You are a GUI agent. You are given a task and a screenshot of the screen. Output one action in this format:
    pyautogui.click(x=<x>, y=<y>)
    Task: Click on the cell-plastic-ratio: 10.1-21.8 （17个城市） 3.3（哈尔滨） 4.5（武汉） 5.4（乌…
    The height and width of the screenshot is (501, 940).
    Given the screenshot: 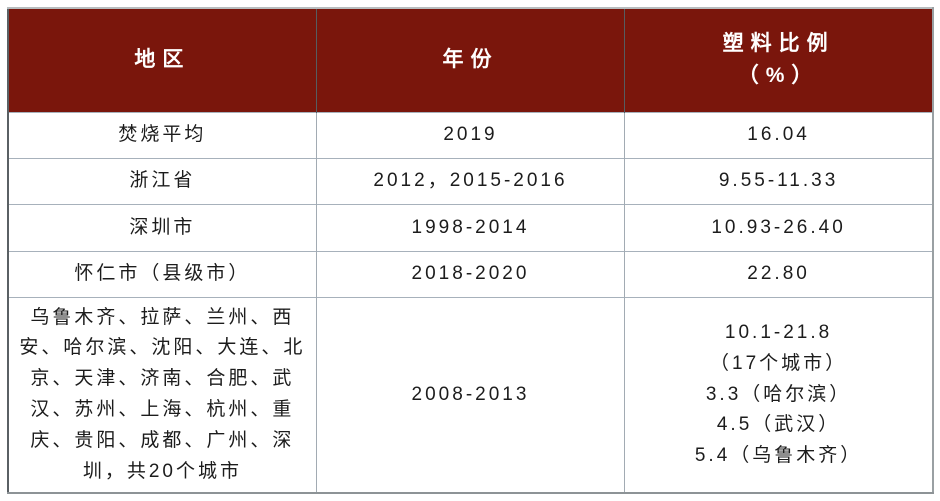 What is the action you would take?
    pyautogui.click(x=778, y=394)
    